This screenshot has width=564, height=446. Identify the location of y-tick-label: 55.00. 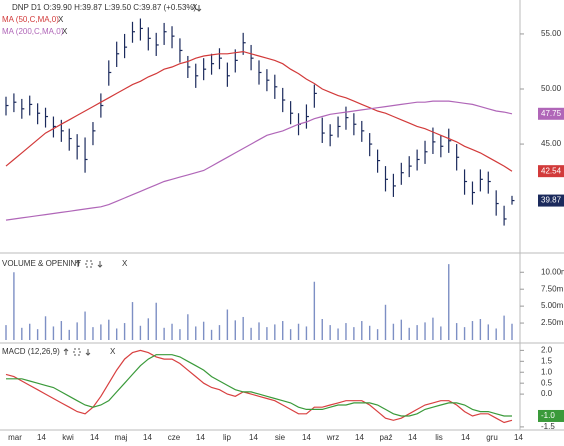
(551, 33).